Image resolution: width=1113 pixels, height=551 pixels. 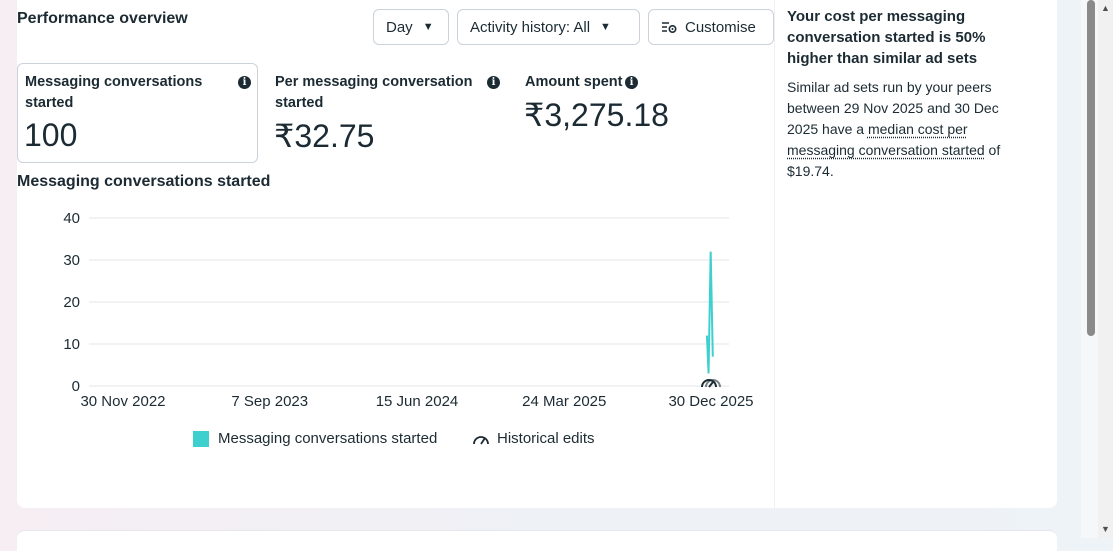 What do you see at coordinates (546, 438) in the screenshot?
I see `legend-historical-label: Historical edits` at bounding box center [546, 438].